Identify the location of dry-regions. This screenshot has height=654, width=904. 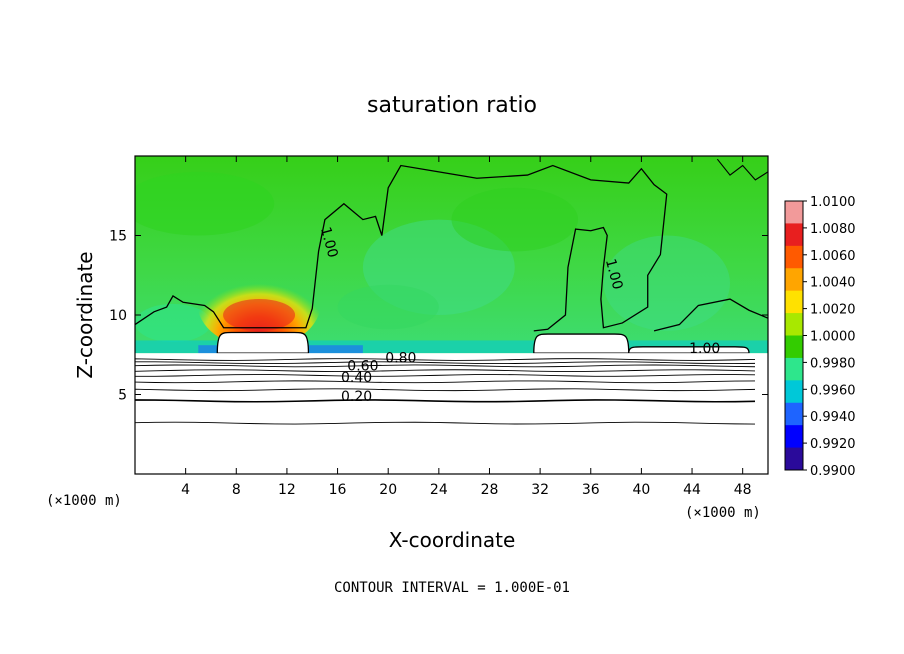
(483, 342).